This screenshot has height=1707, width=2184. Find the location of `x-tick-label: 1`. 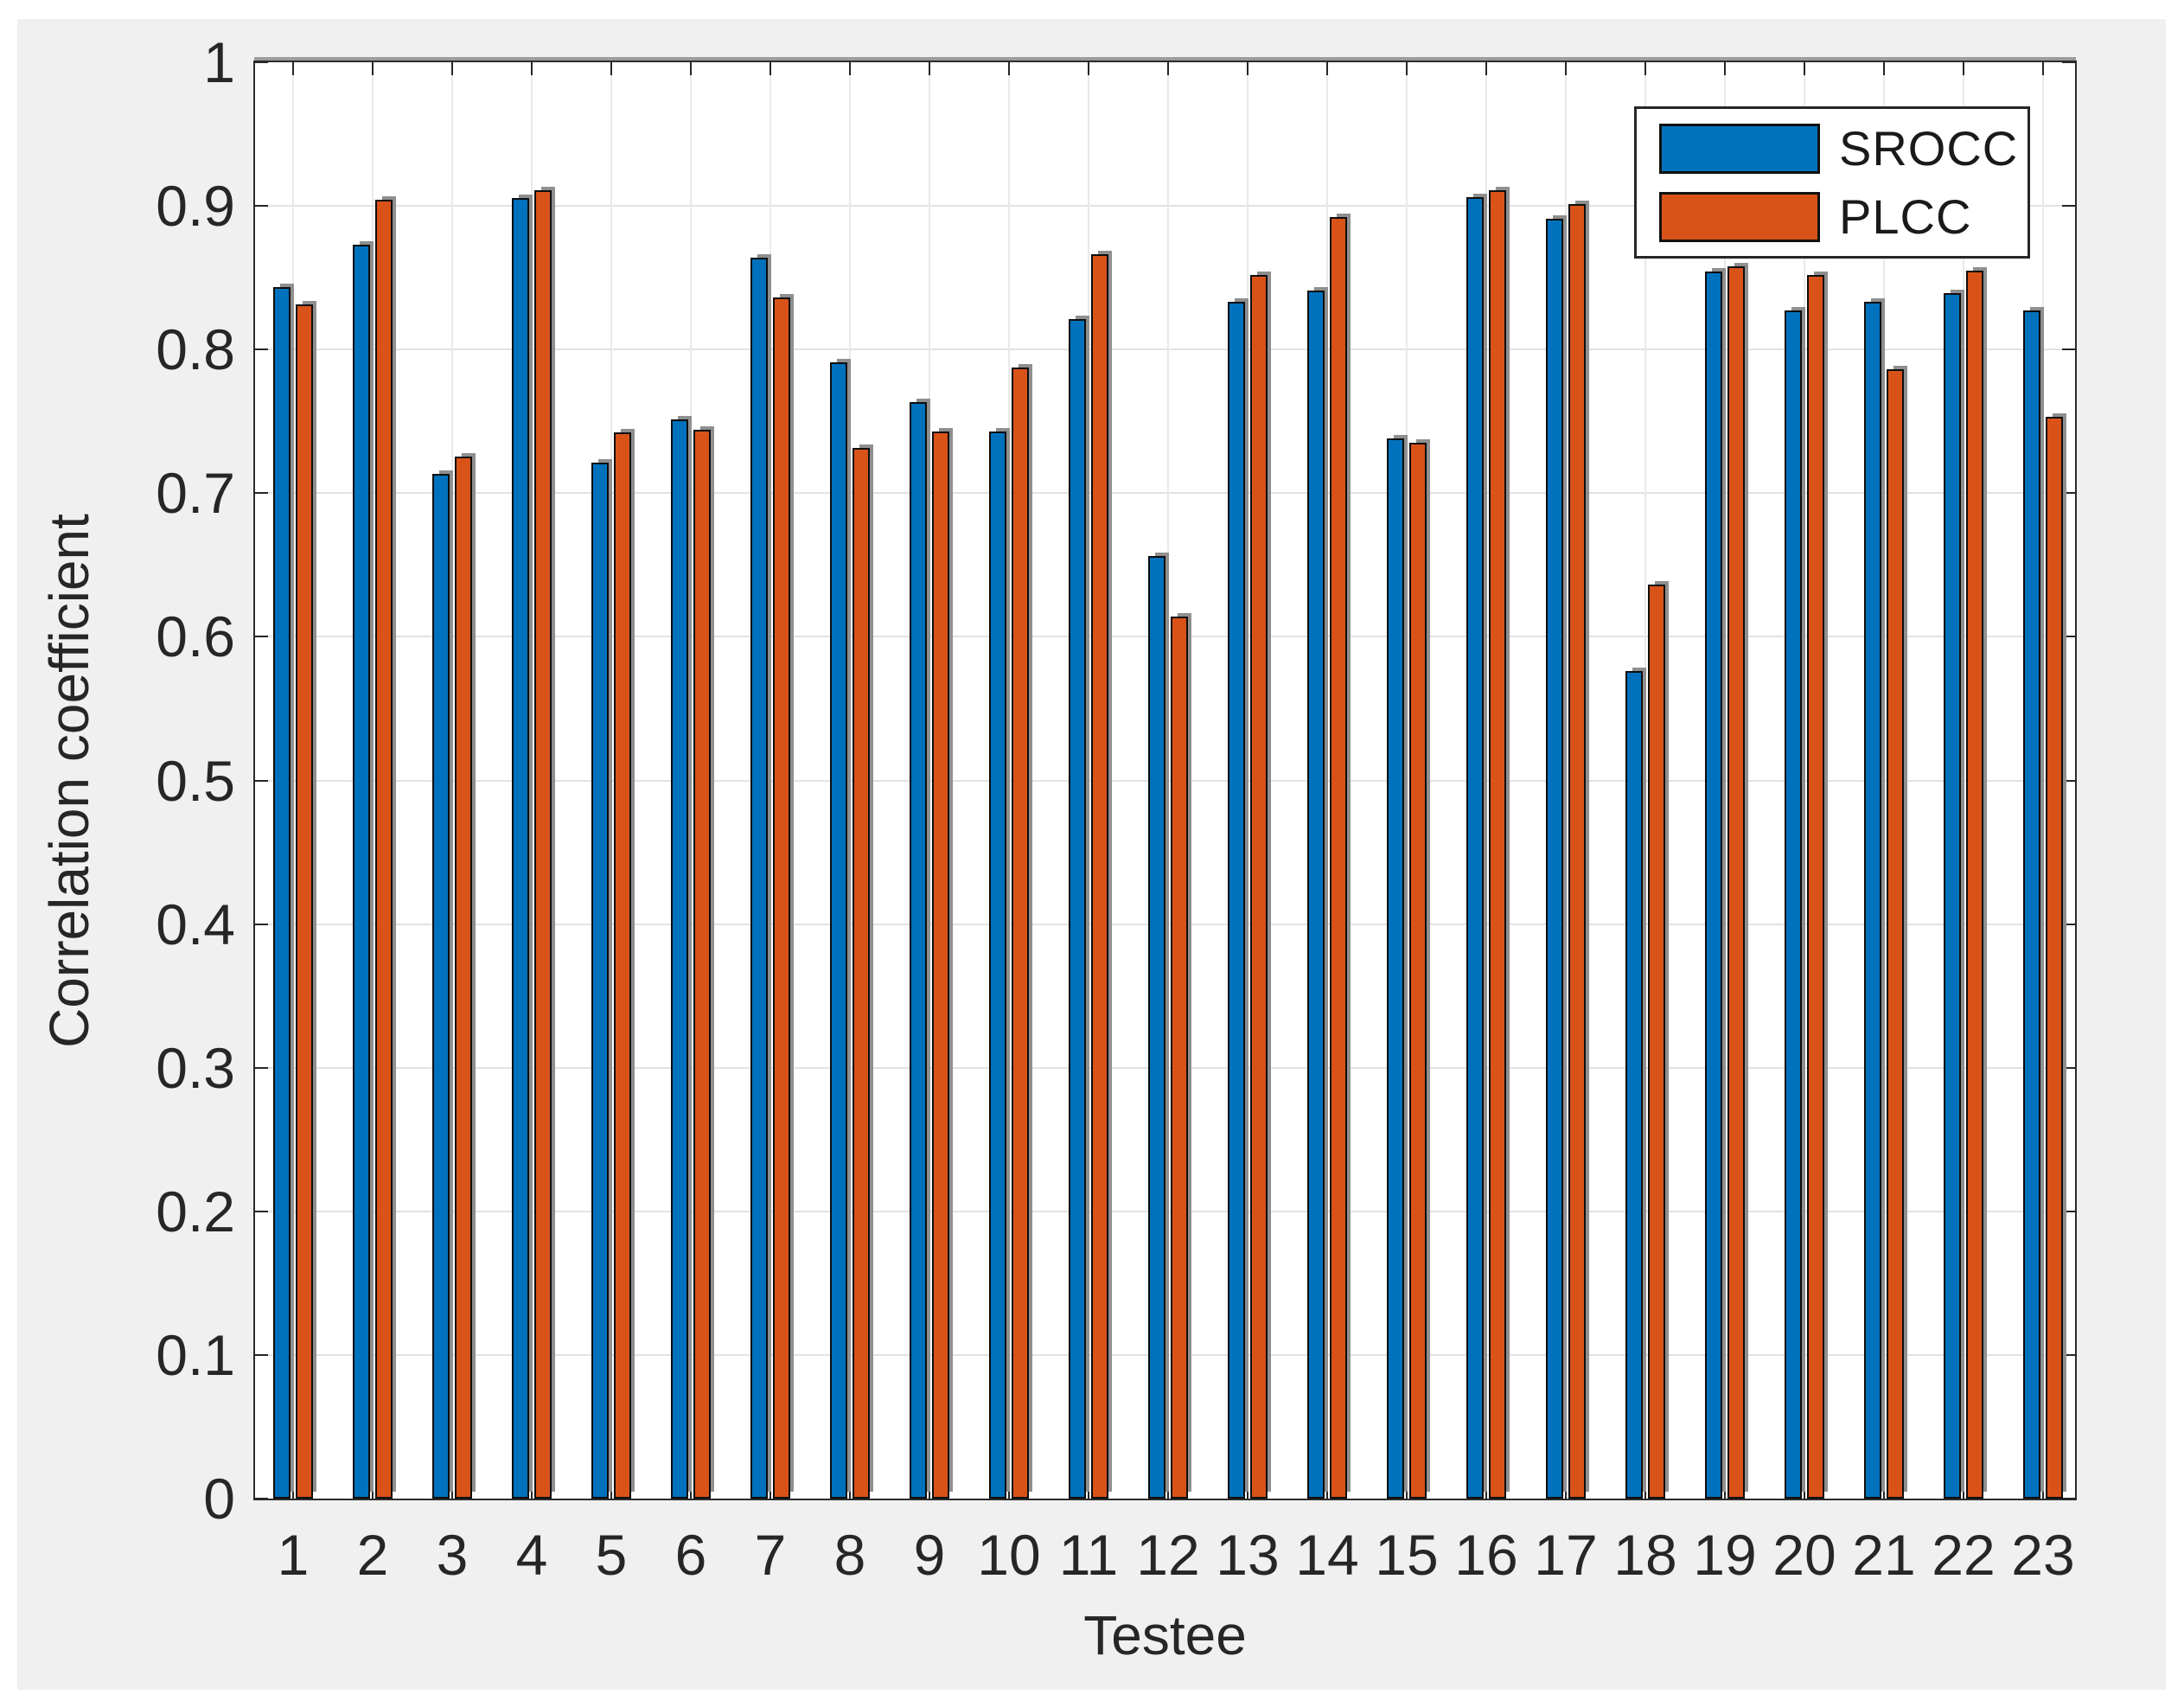

x-tick-label: 1 is located at coordinates (293, 1555).